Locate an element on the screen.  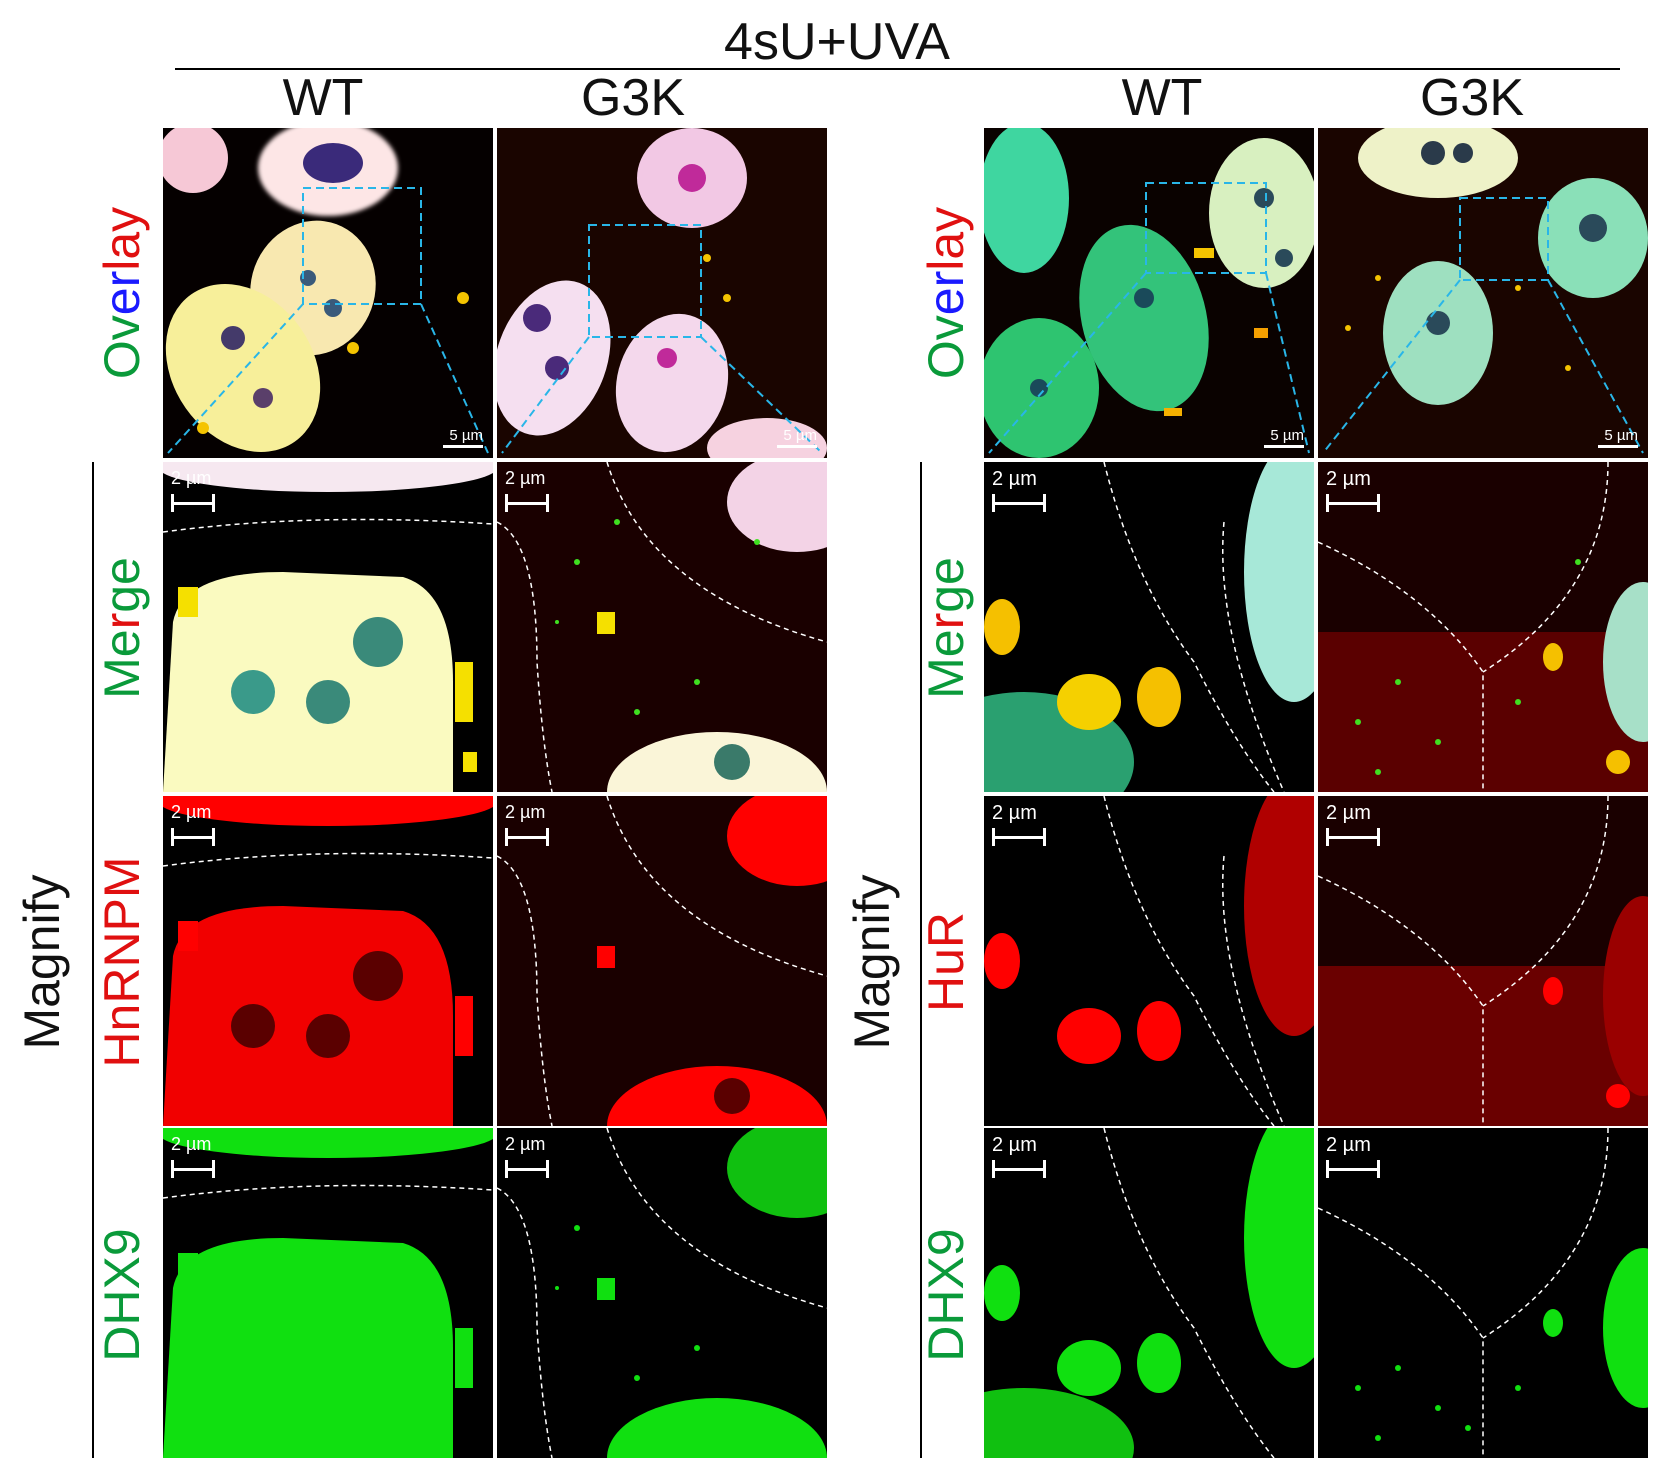
row-label-hur: HuR is located at coordinates (946, 962).